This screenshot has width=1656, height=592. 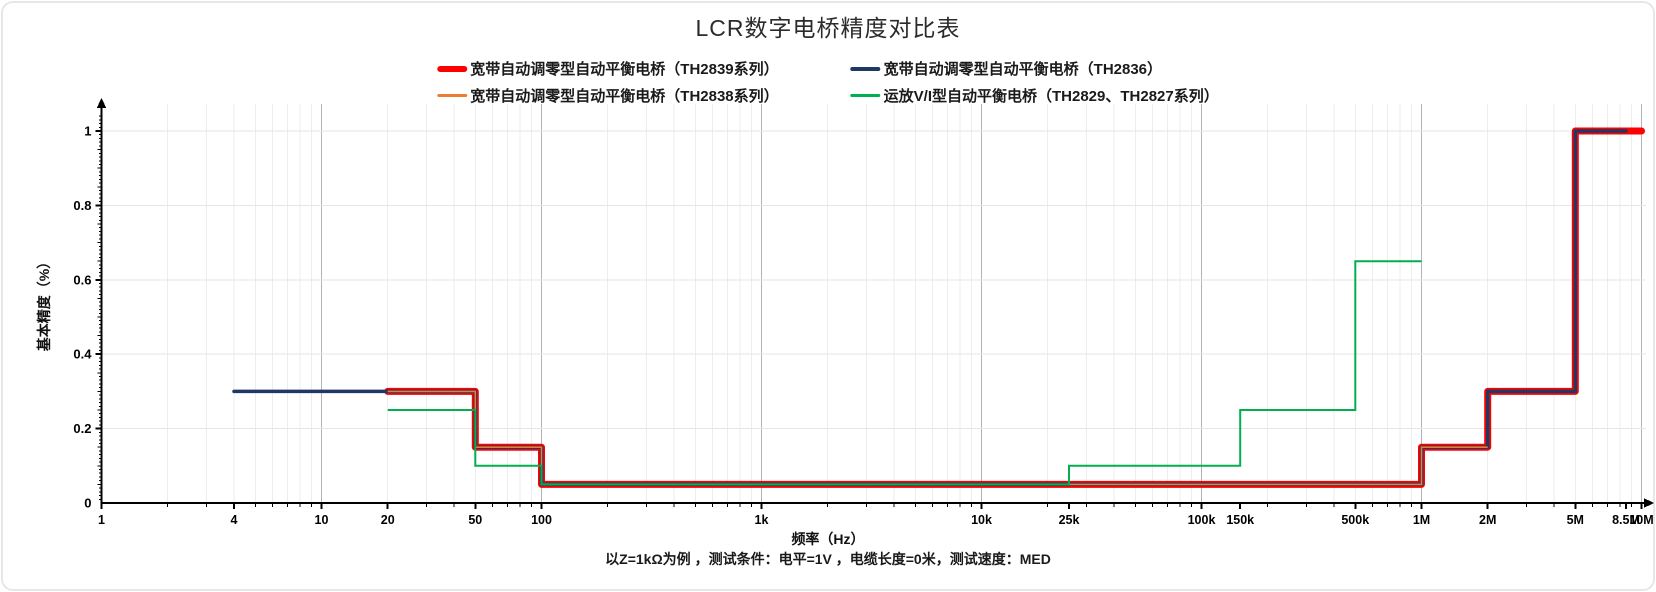 I want to click on svg-text: 2M, so click(x=1487, y=520).